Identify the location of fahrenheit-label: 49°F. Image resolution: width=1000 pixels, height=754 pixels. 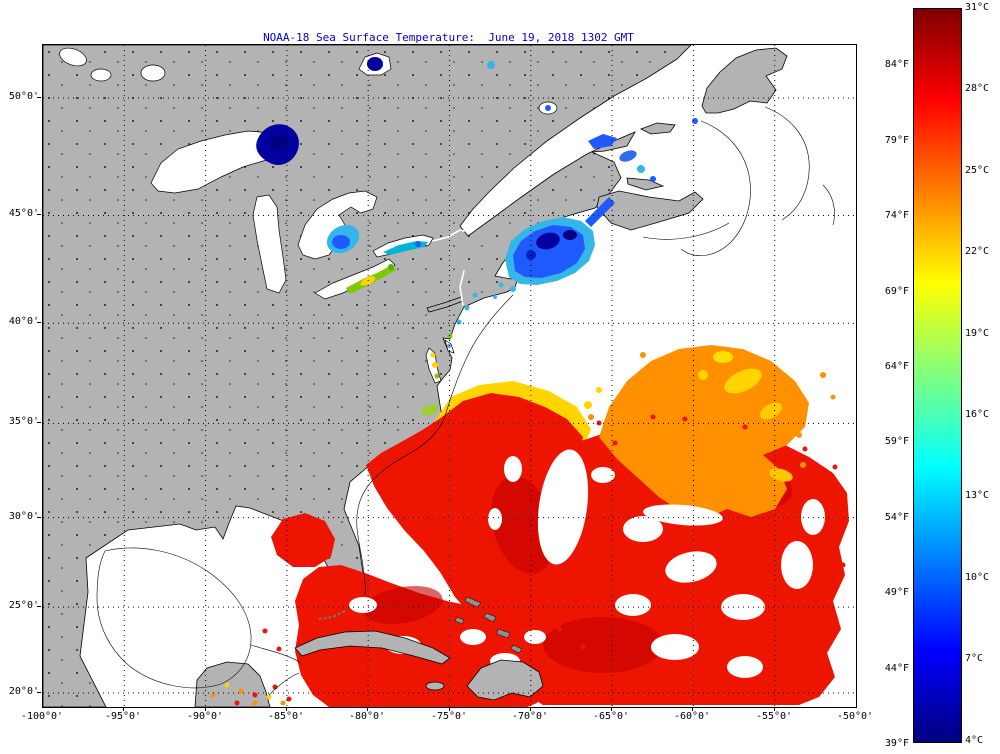
(896, 592).